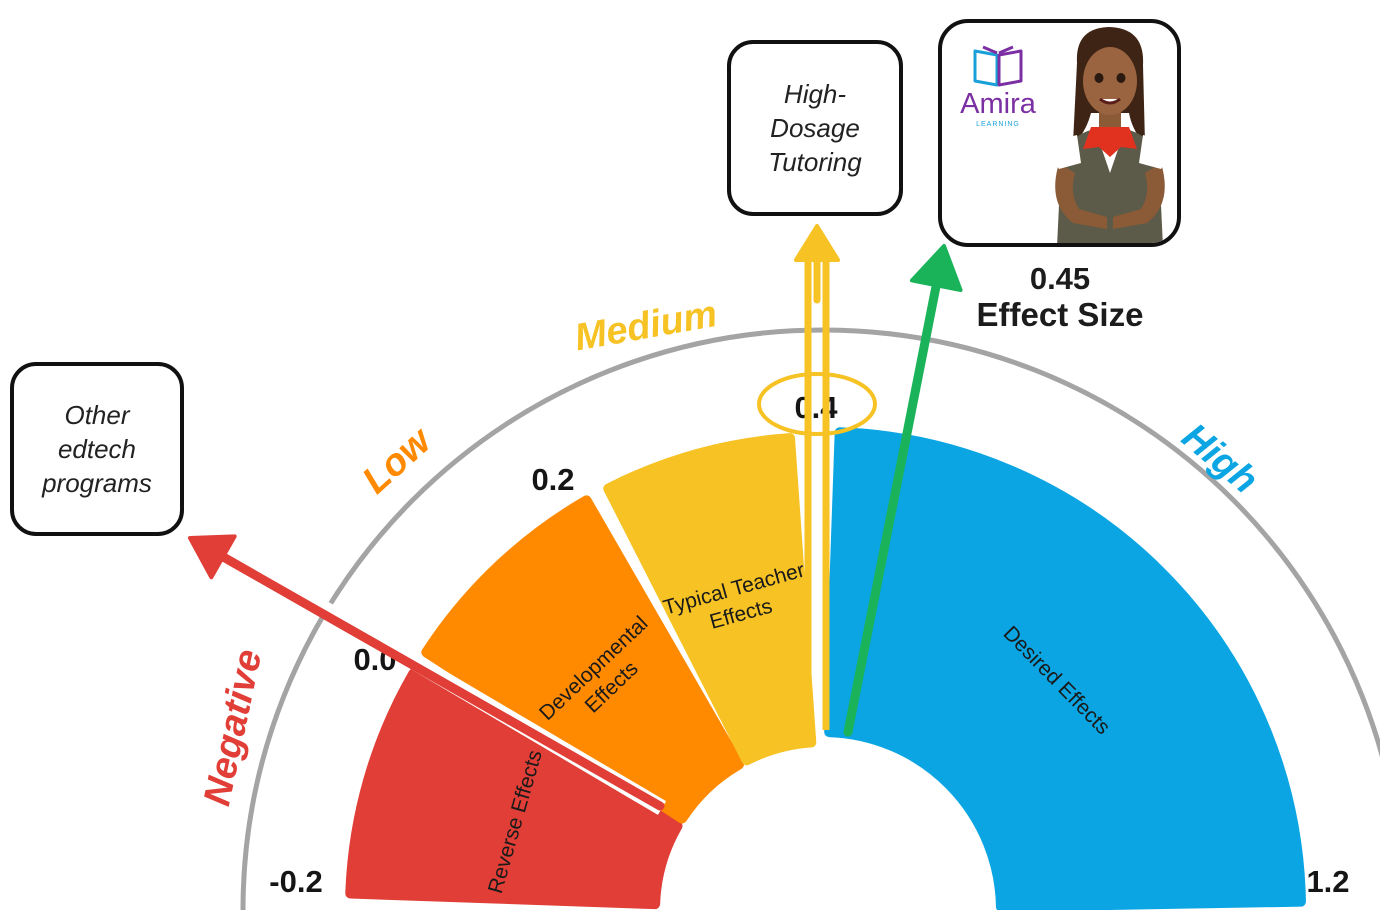 The width and height of the screenshot is (1380, 910). I want to click on effect-size-label: Effect Size, so click(1060, 314).